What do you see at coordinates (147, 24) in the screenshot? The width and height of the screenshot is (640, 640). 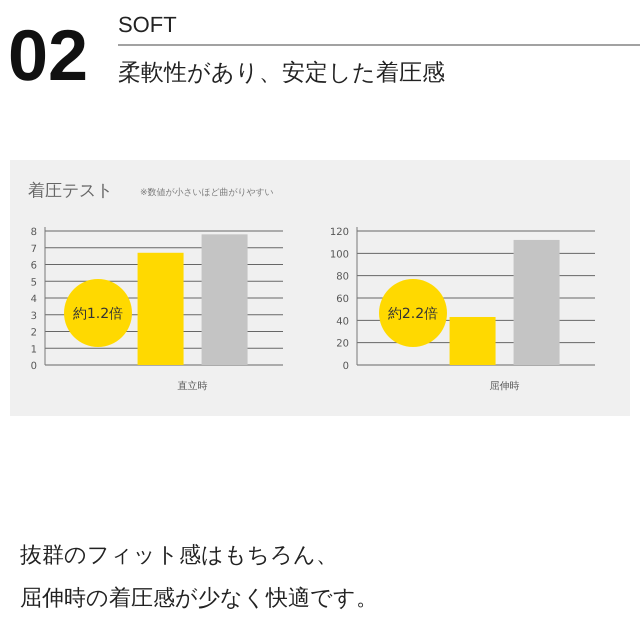 I see `text: SOFT` at bounding box center [147, 24].